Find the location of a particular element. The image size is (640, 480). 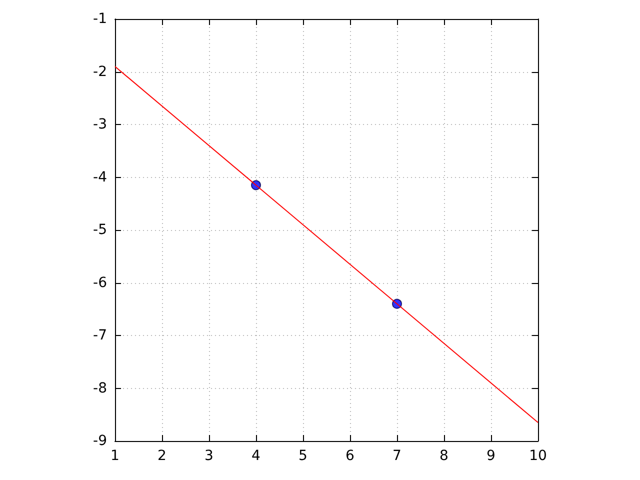

x-tick-label: 6 is located at coordinates (350, 456).